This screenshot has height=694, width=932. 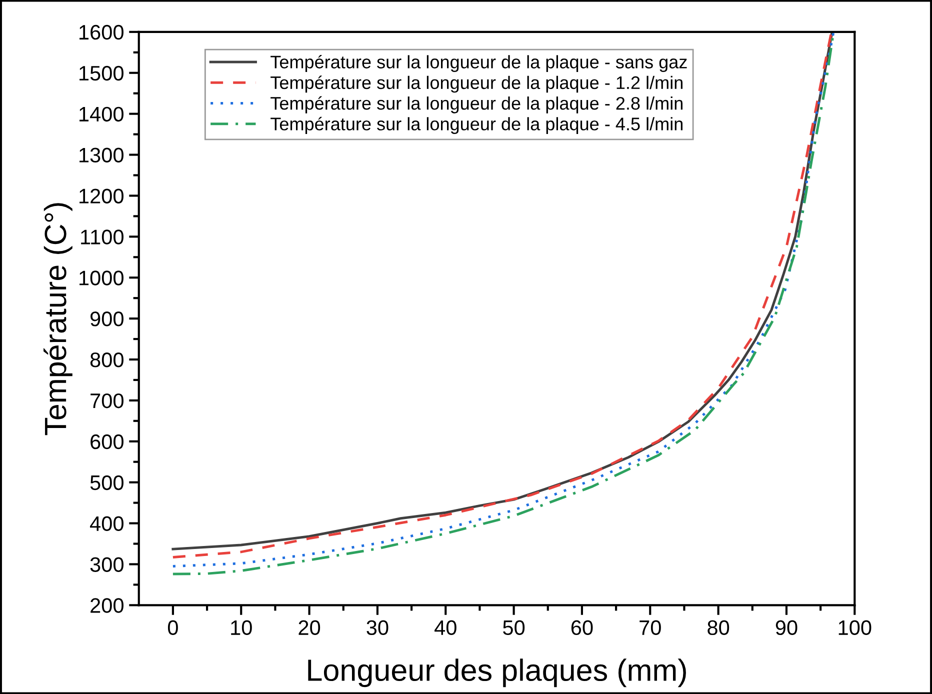 I want to click on y-tick-label: 800, so click(x=107, y=360).